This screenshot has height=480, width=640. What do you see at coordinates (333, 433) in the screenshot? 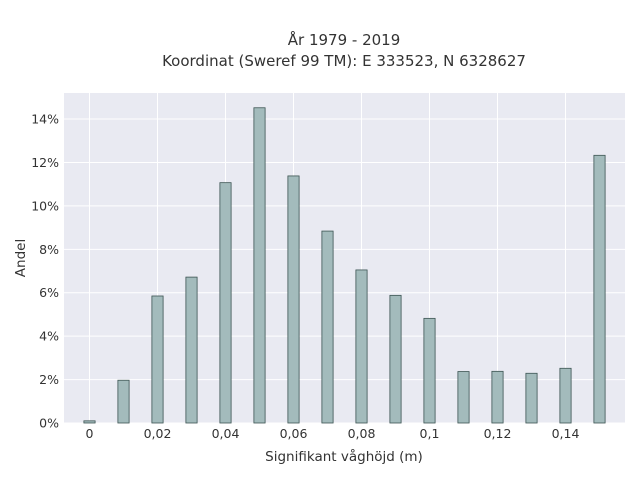
I see `x-axis-ticks: 0 0,02 0,04 0,06 0,08 0,1 0,12 0,14` at bounding box center [333, 433].